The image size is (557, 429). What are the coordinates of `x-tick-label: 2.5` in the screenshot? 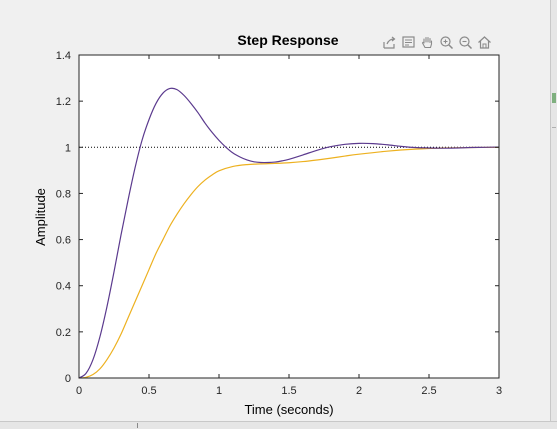 It's located at (428, 391).